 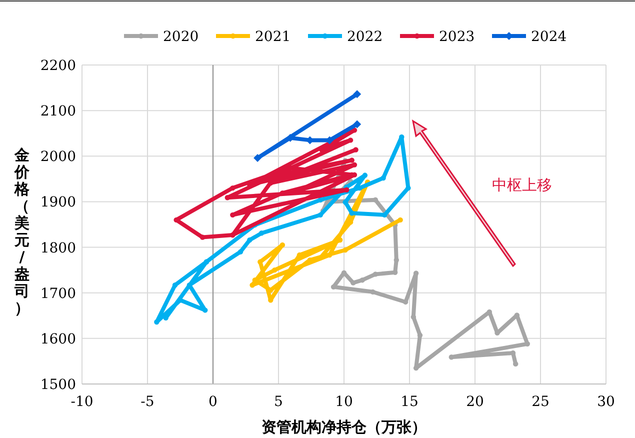 I want to click on legend-label: 2022, so click(x=365, y=37).